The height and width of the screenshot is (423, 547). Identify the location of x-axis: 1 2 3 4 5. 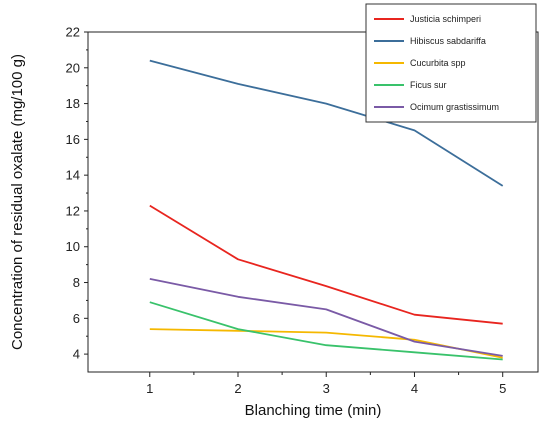
(326, 384).